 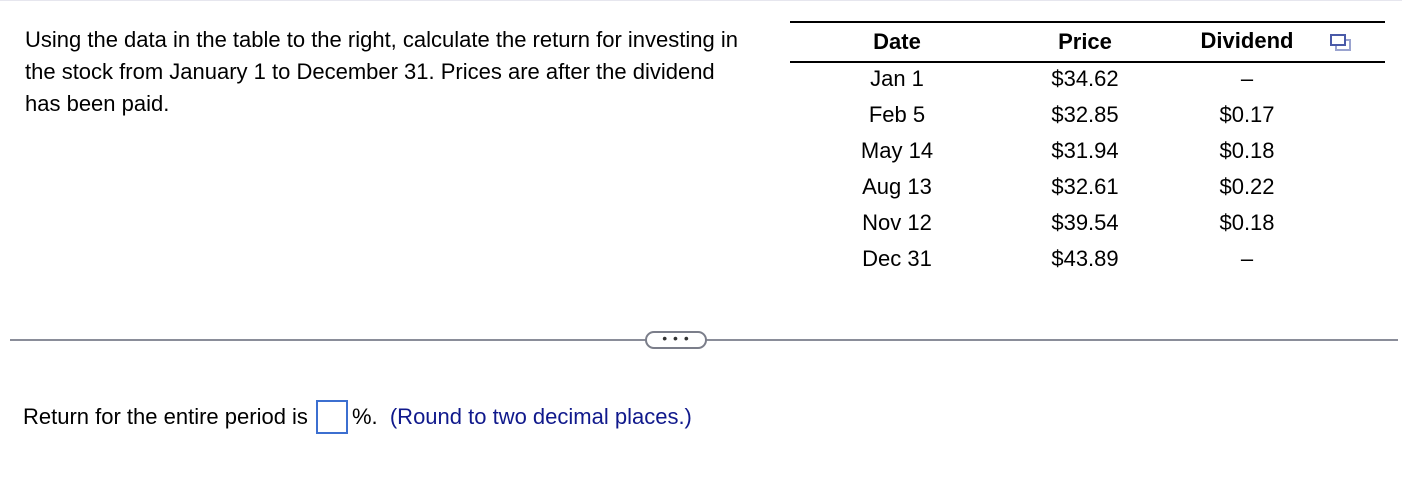 I want to click on cell-dividend: $0.17, so click(x=1247, y=114).